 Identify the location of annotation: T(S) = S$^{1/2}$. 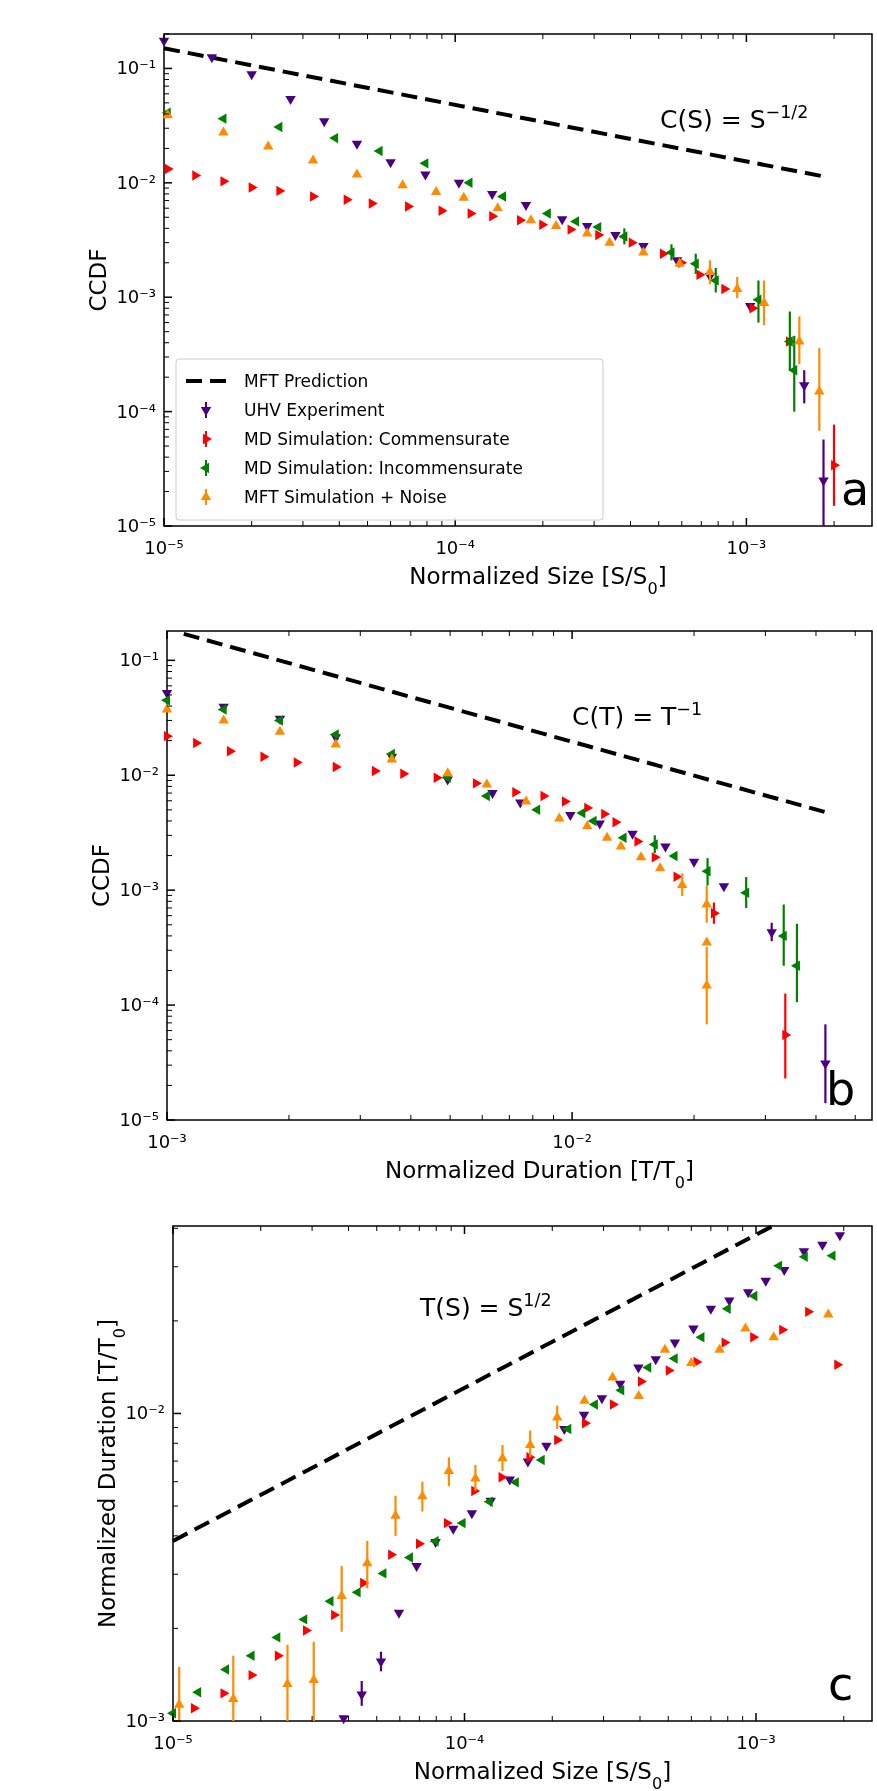
(485, 1306).